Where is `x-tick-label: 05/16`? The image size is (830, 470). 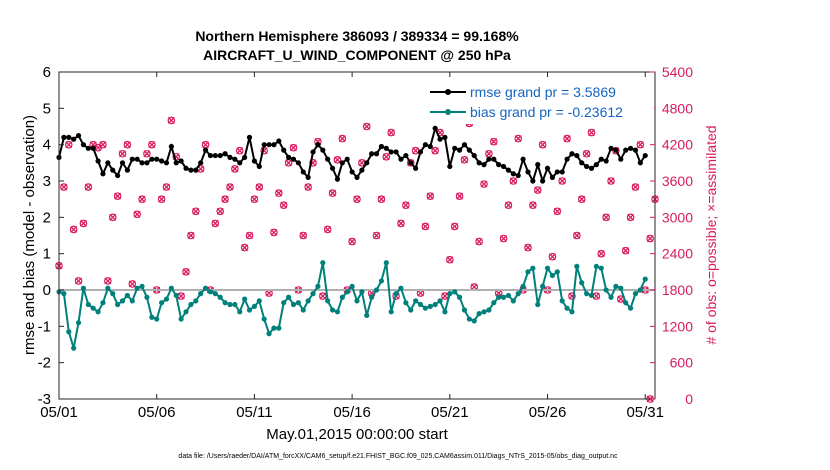 x-tick-label: 05/16 is located at coordinates (352, 412).